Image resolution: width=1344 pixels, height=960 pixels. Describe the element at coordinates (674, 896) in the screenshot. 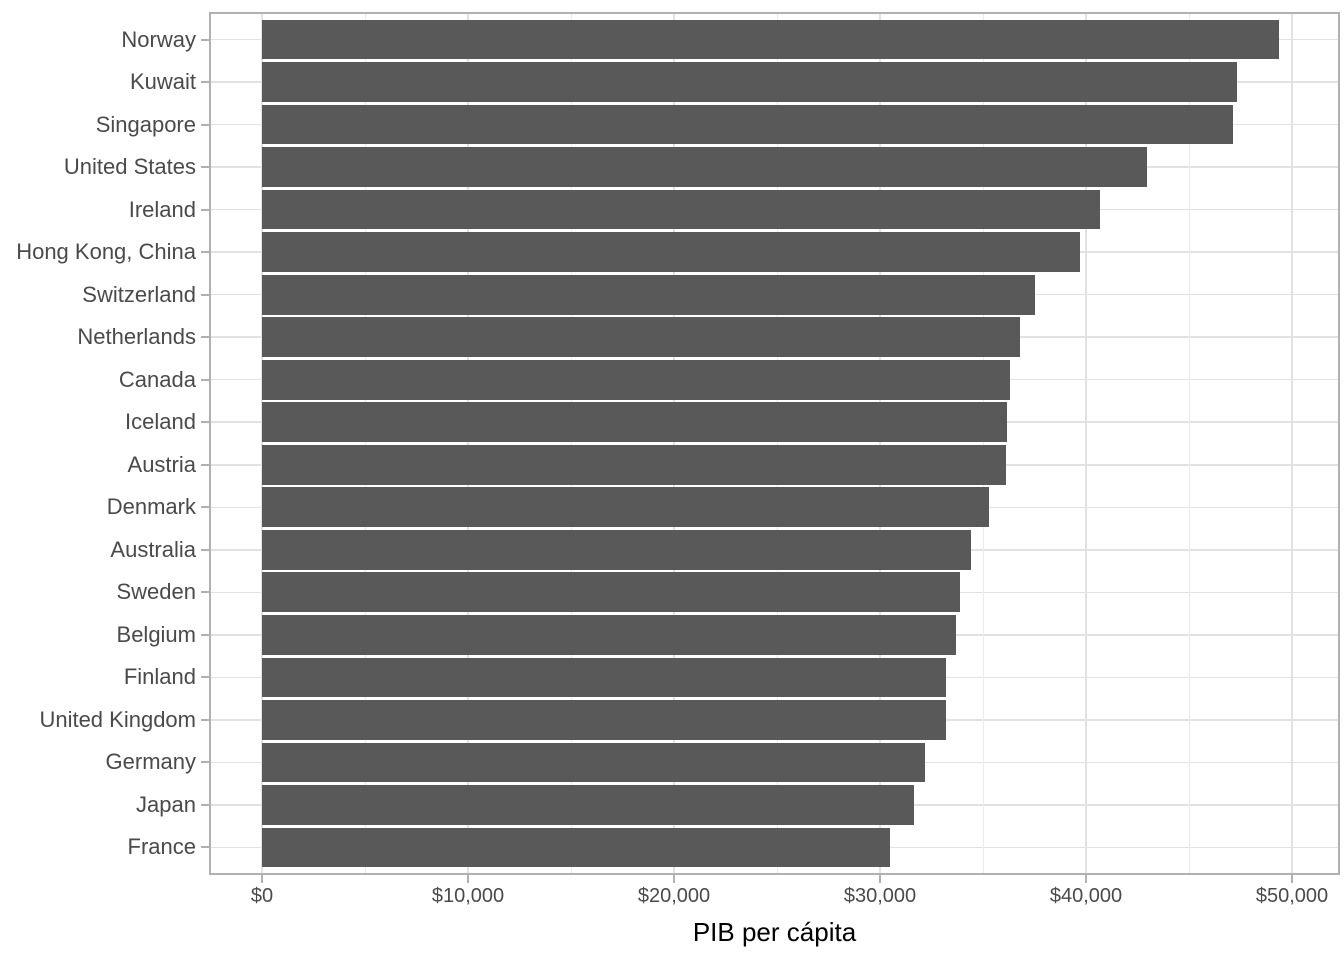

I see `x-axis-label: $20,000` at that location.